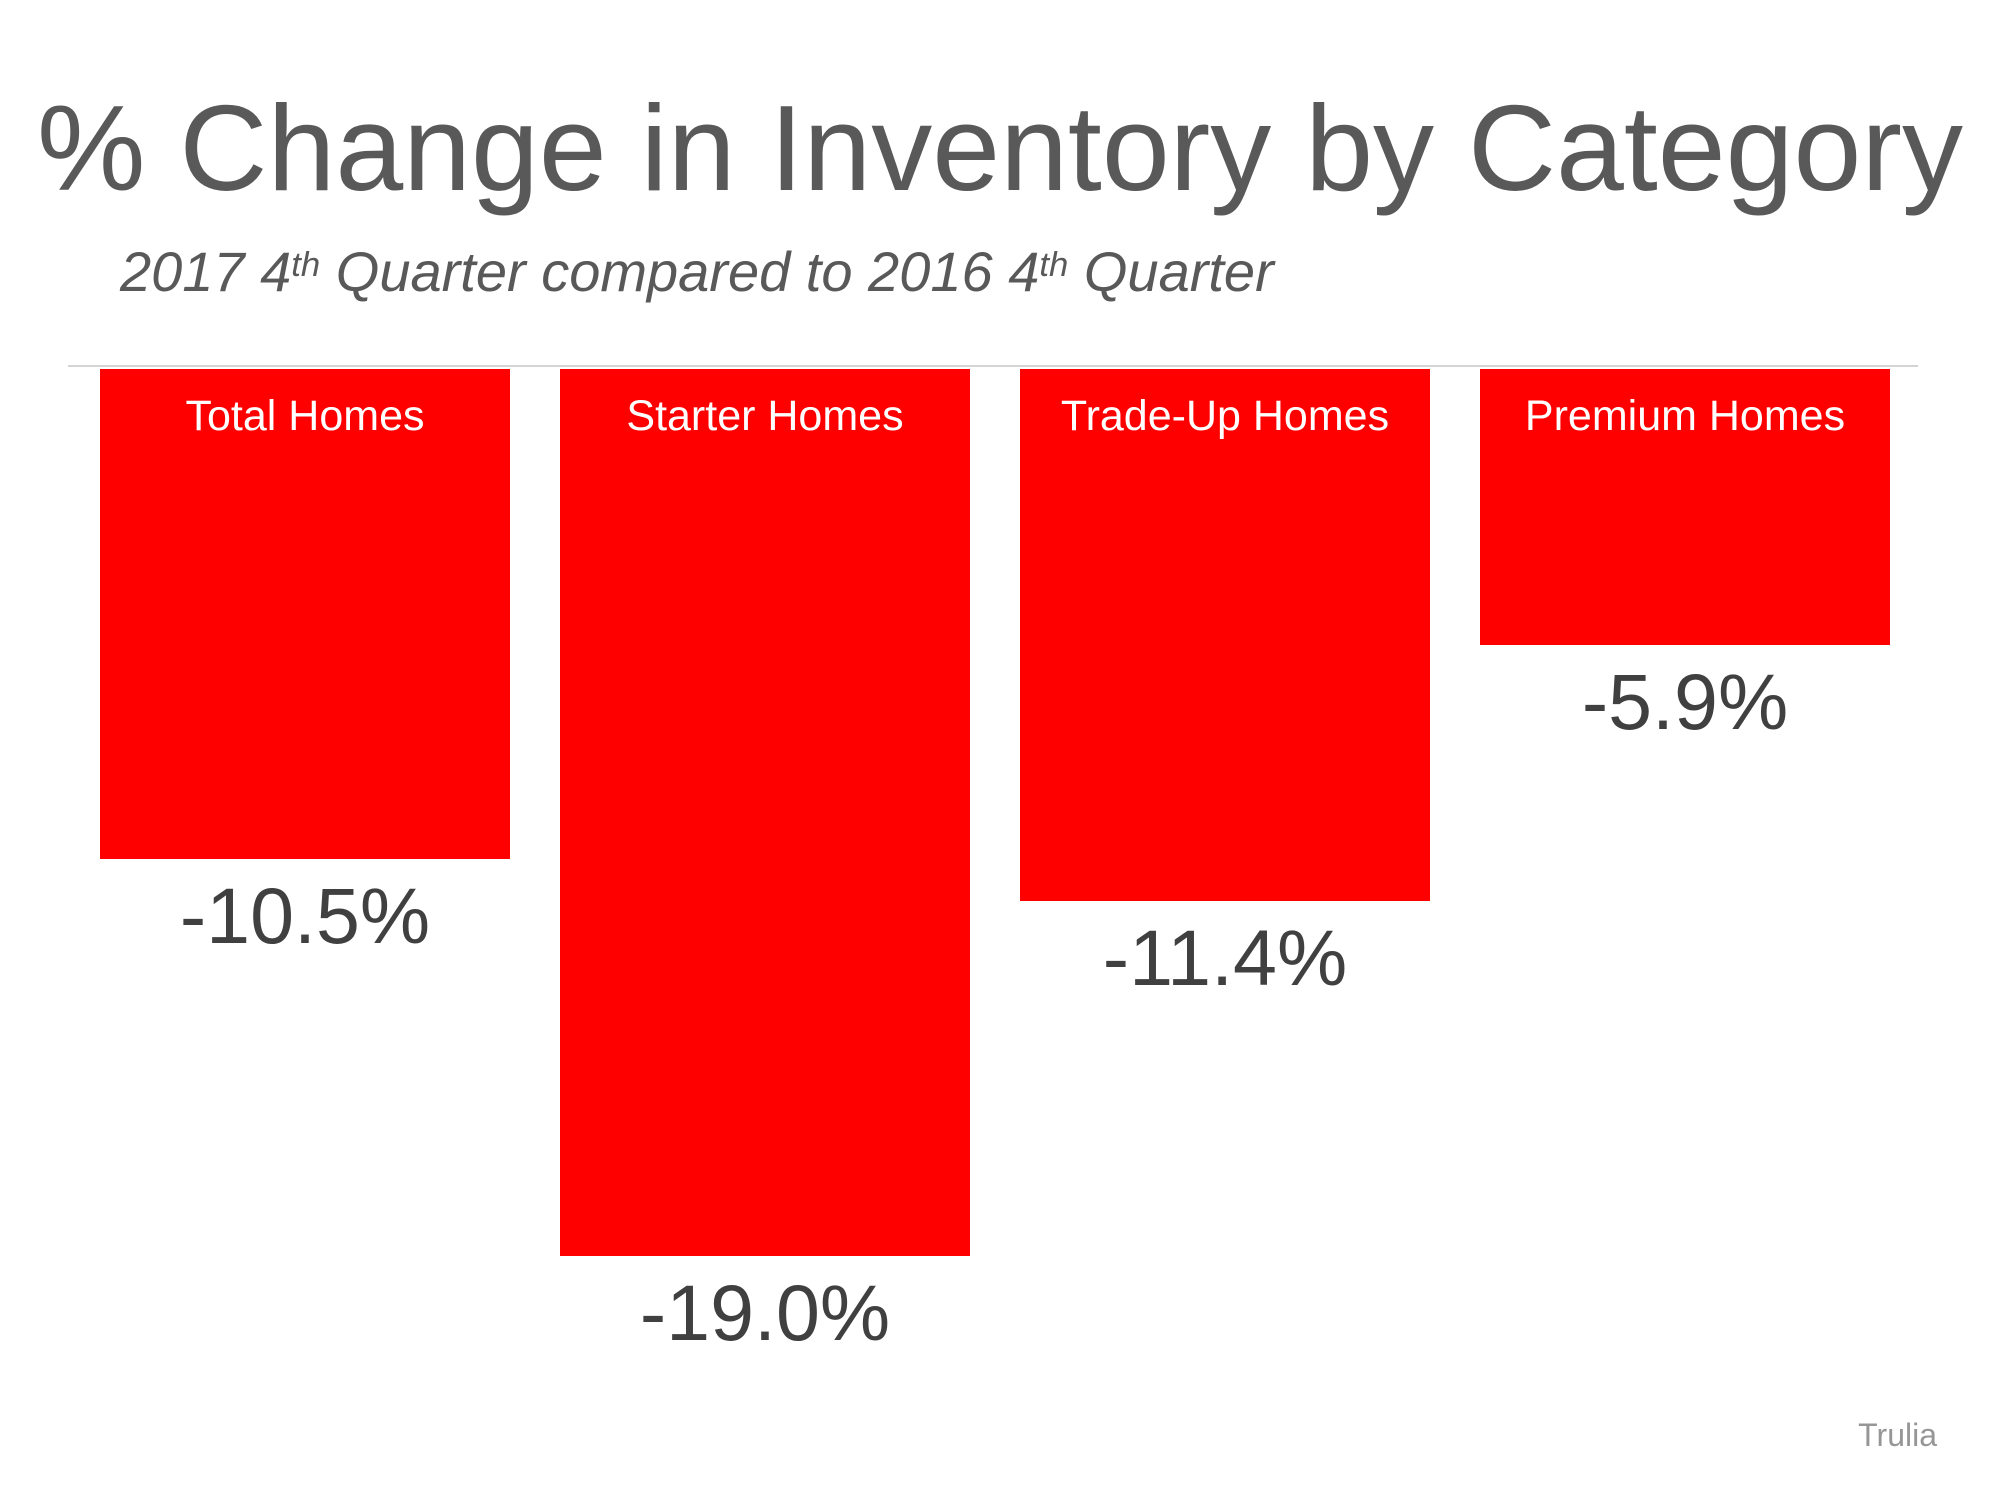 This screenshot has width=2000, height=1500. What do you see at coordinates (1000, 148) in the screenshot?
I see `chart-title: % Change in Inventory by Category` at bounding box center [1000, 148].